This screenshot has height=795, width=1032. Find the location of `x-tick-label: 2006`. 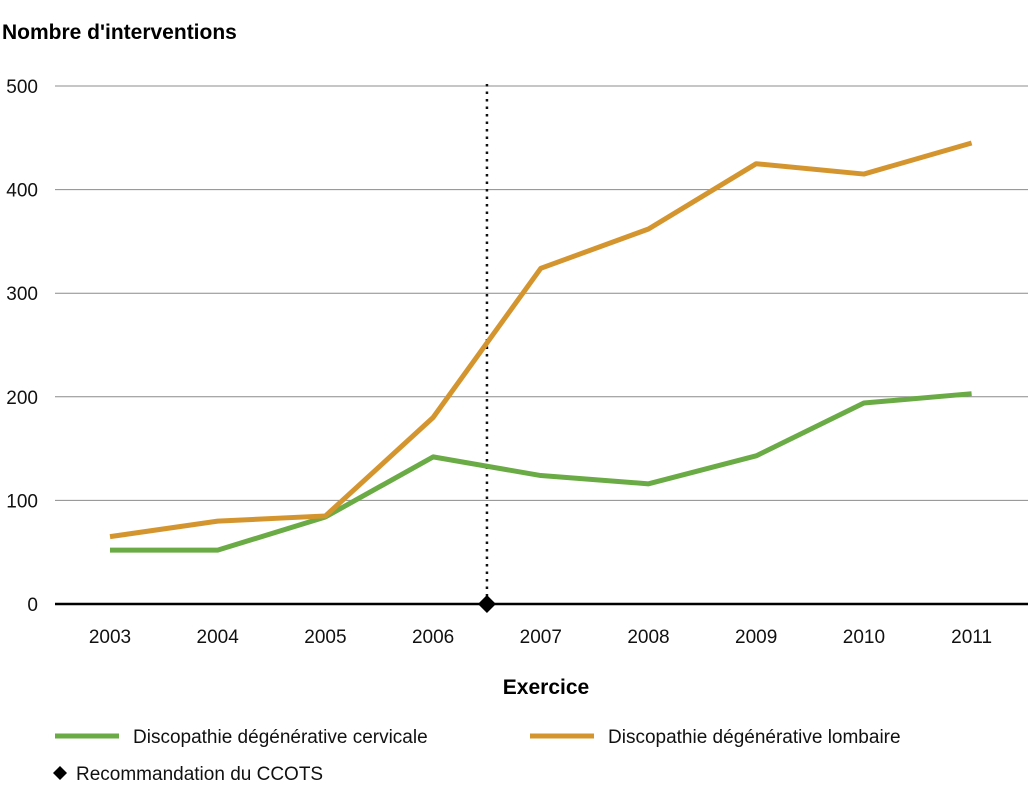

x-tick-label: 2006 is located at coordinates (433, 637).